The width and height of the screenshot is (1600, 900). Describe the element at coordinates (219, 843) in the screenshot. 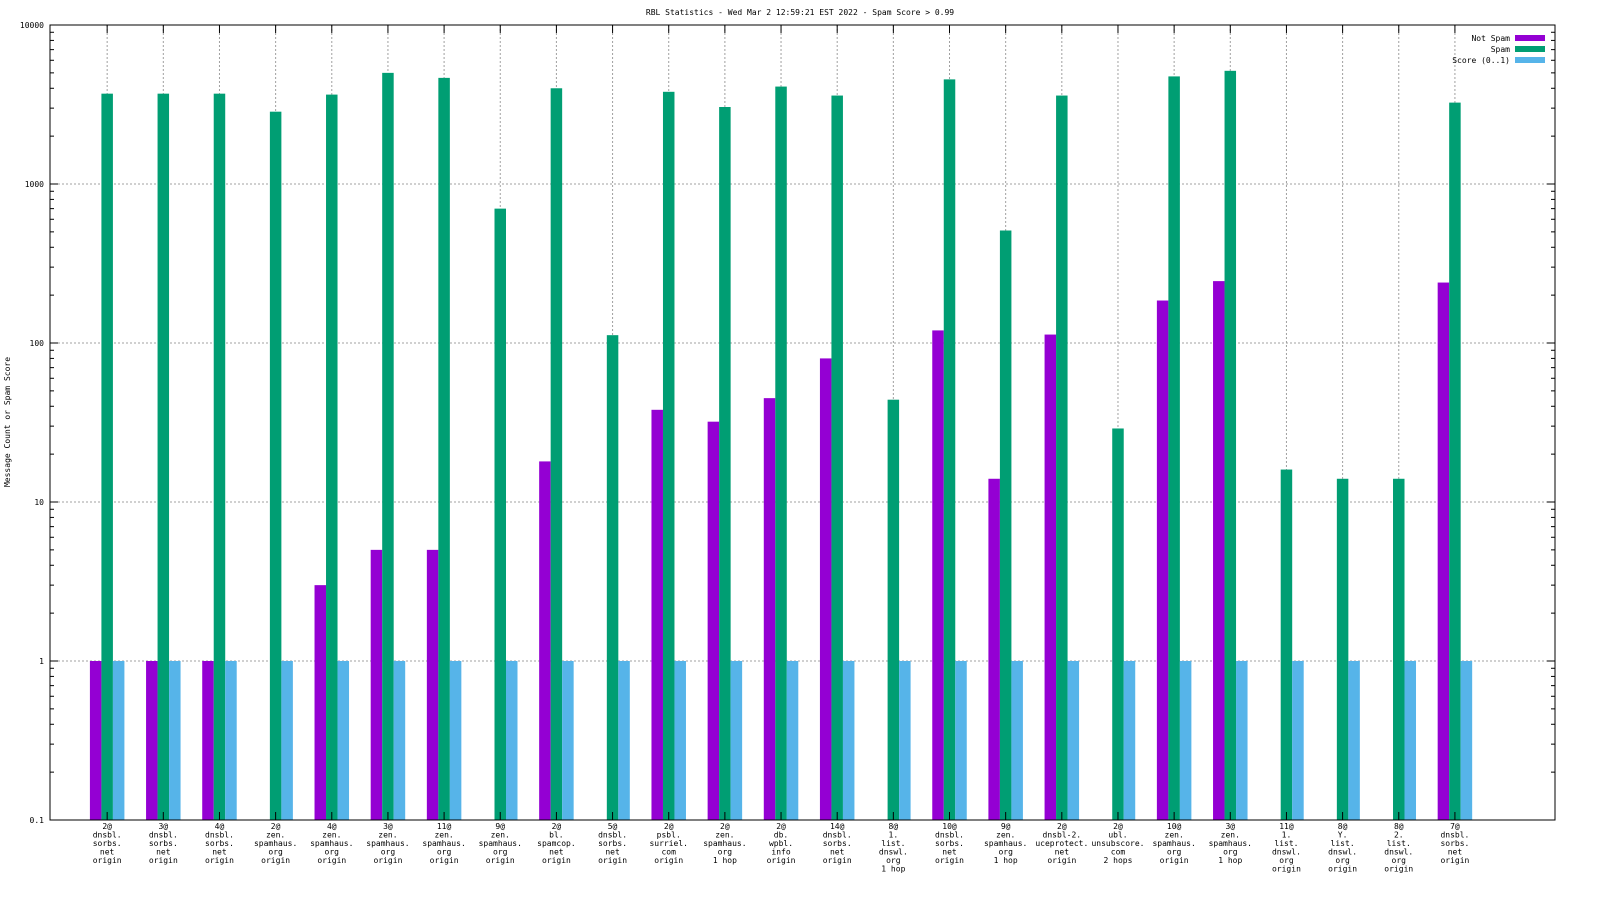

I see `x-tick-label: 4@ dnsbl. sorbs. net origin` at that location.